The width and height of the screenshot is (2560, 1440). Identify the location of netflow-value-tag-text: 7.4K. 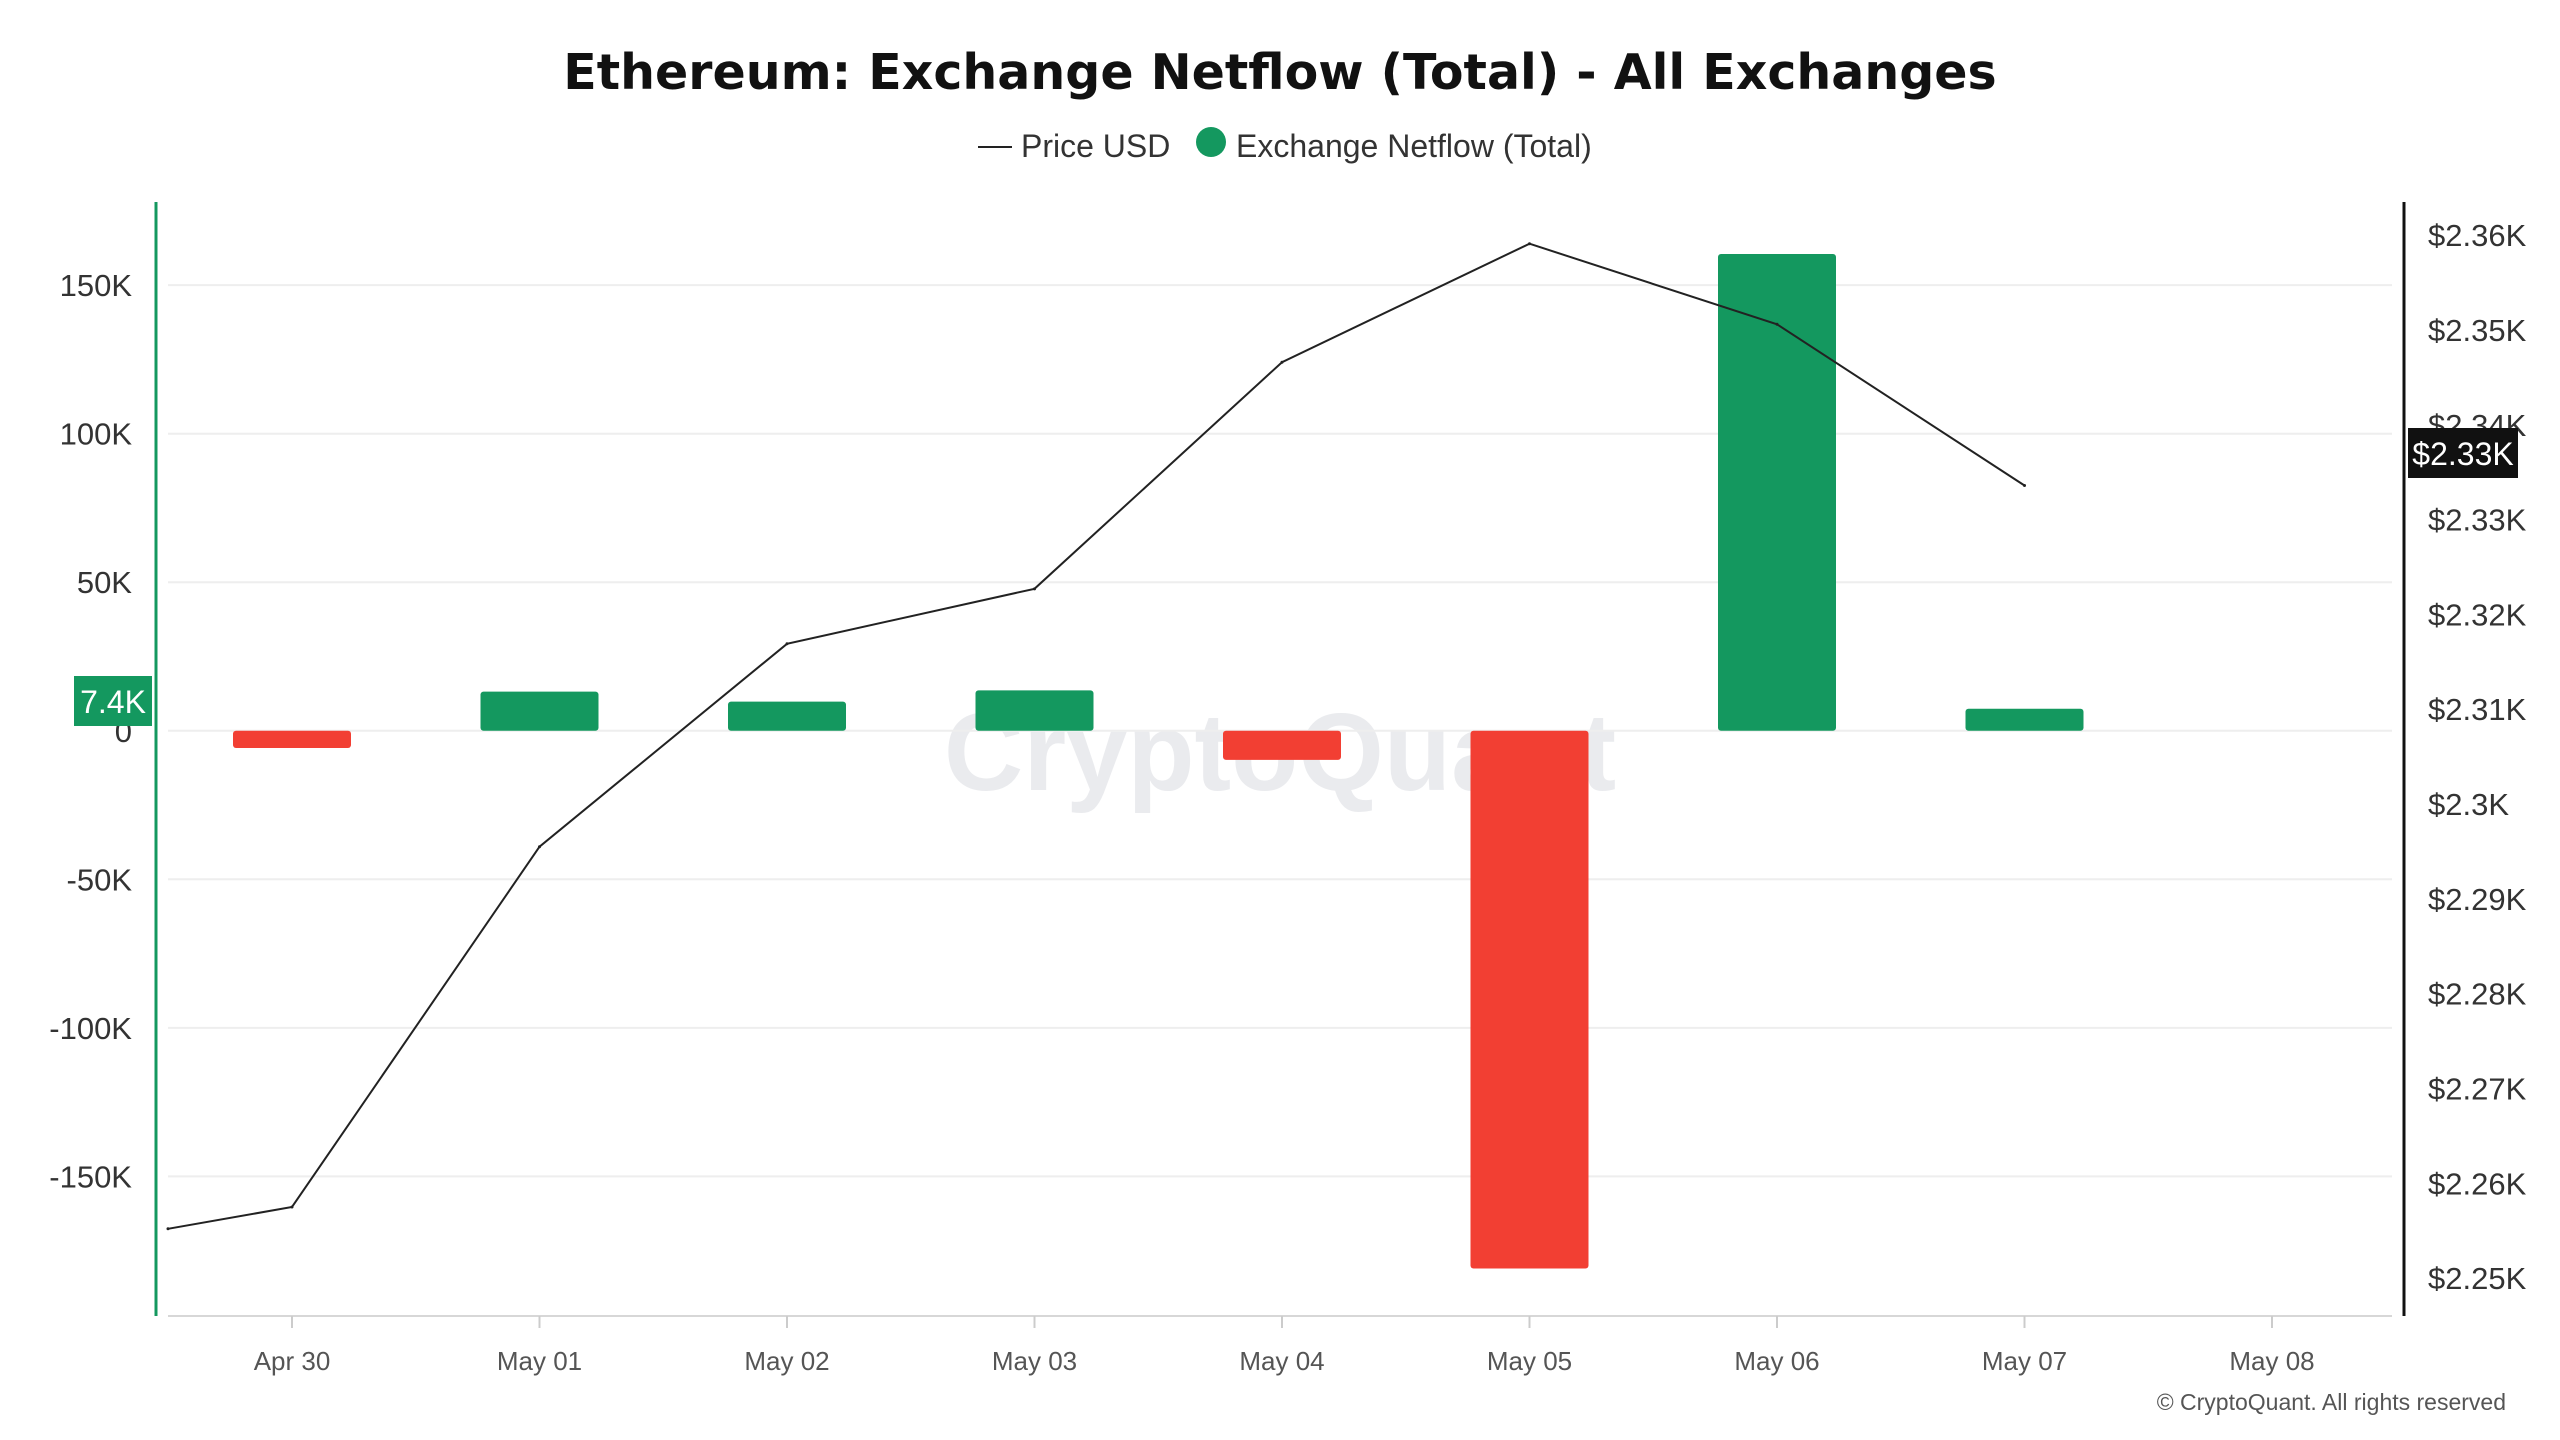
(113, 702).